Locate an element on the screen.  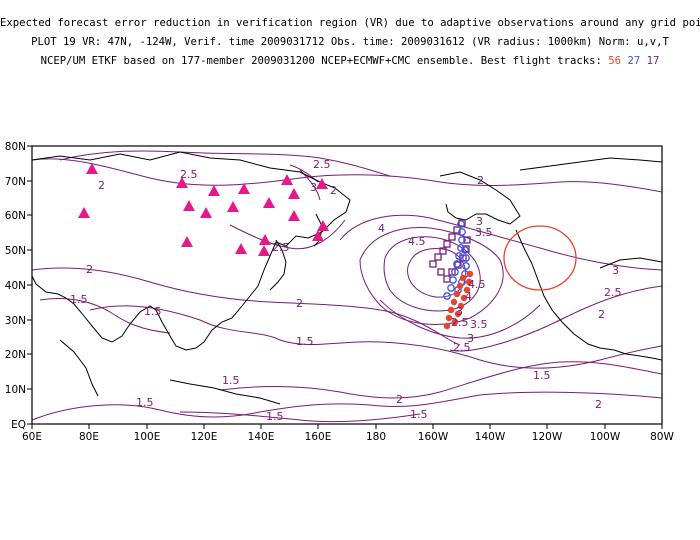
verification-region-circle is located at coordinates (540, 258).